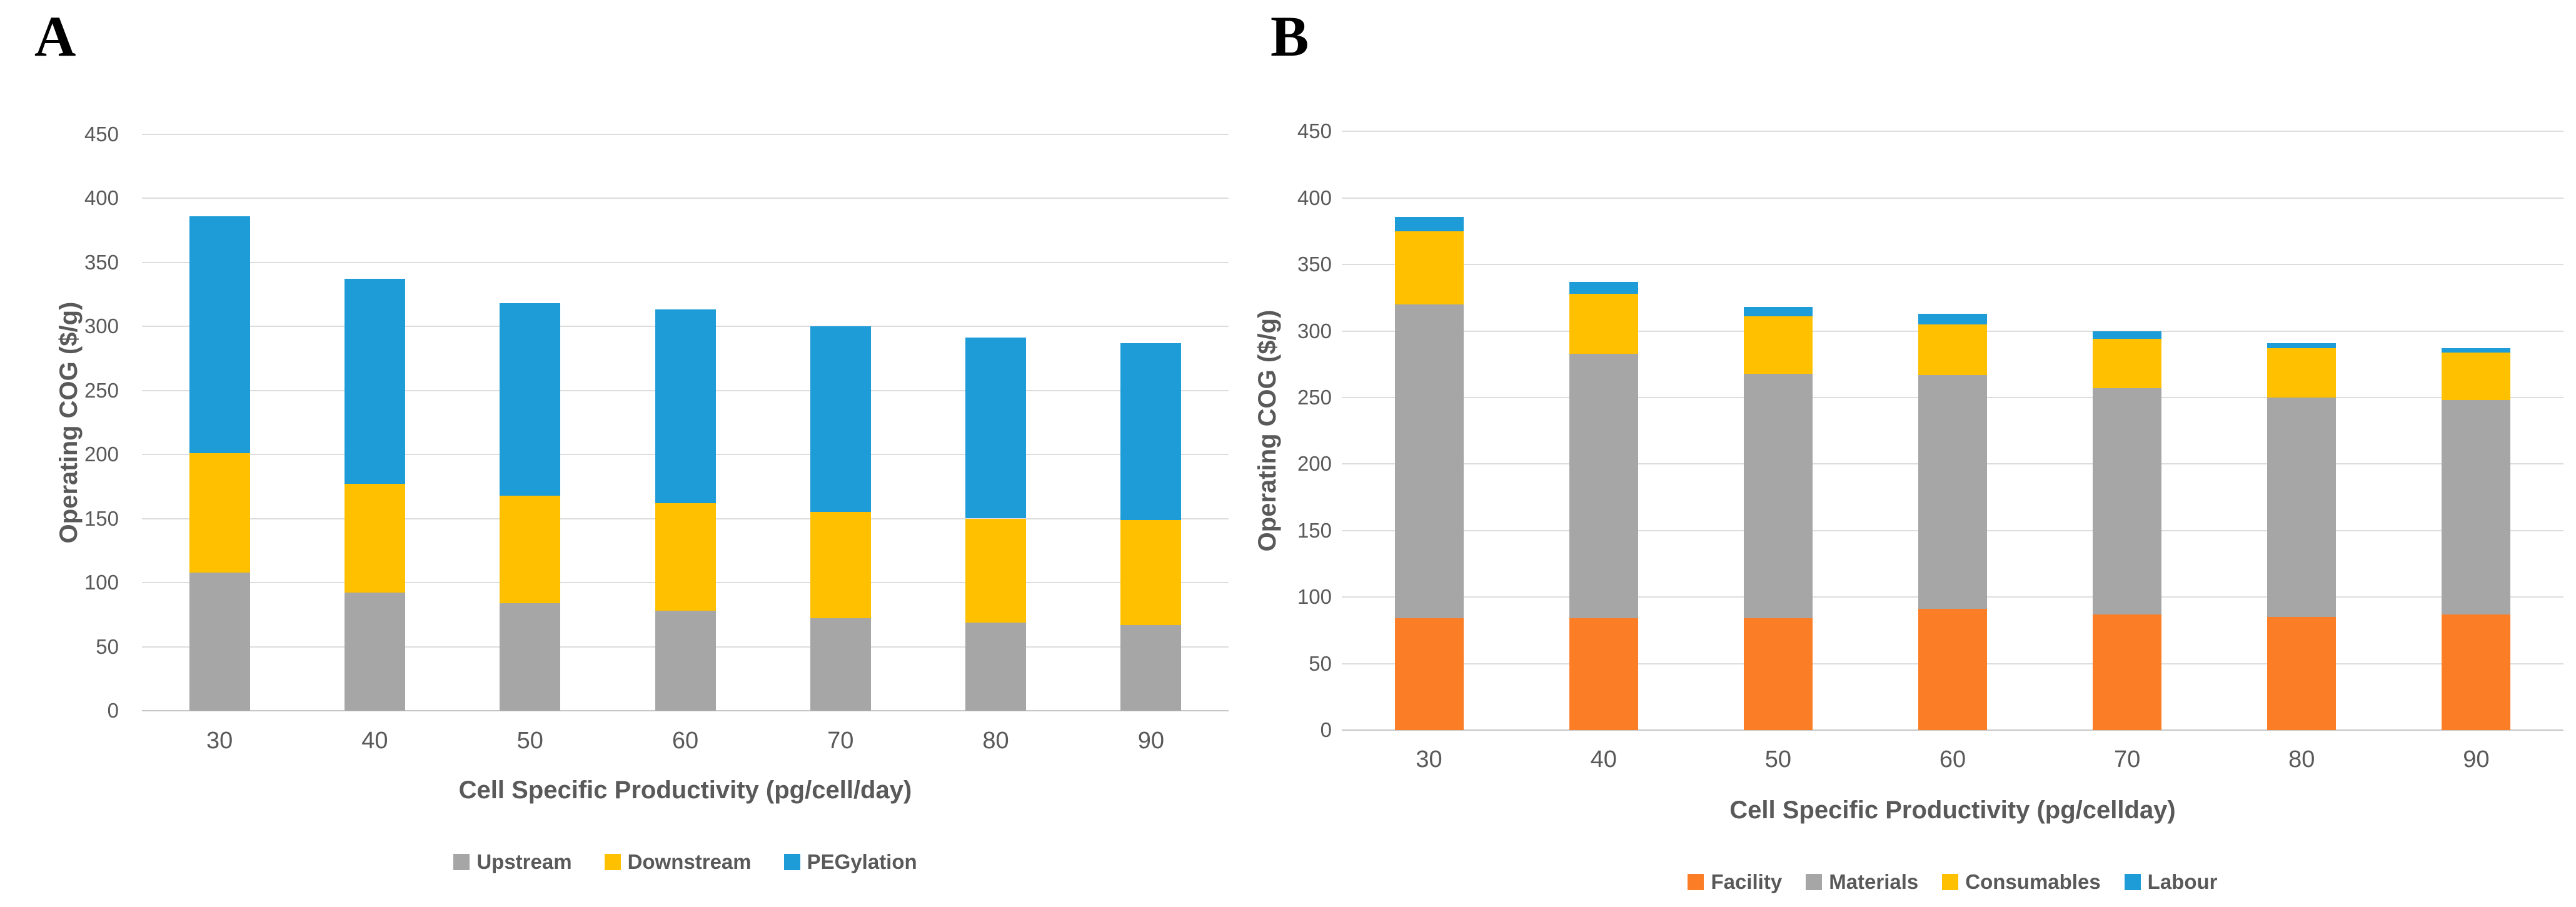 The width and height of the screenshot is (2576, 907). What do you see at coordinates (2476, 672) in the screenshot?
I see `panel-b-bar-90-facility` at bounding box center [2476, 672].